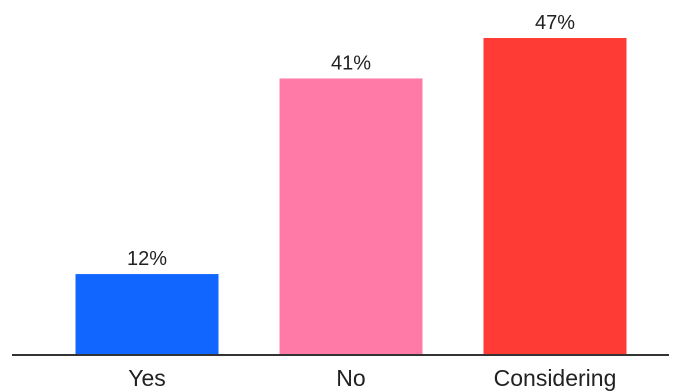 The width and height of the screenshot is (673, 391). What do you see at coordinates (350, 378) in the screenshot?
I see `category-label-no: No` at bounding box center [350, 378].